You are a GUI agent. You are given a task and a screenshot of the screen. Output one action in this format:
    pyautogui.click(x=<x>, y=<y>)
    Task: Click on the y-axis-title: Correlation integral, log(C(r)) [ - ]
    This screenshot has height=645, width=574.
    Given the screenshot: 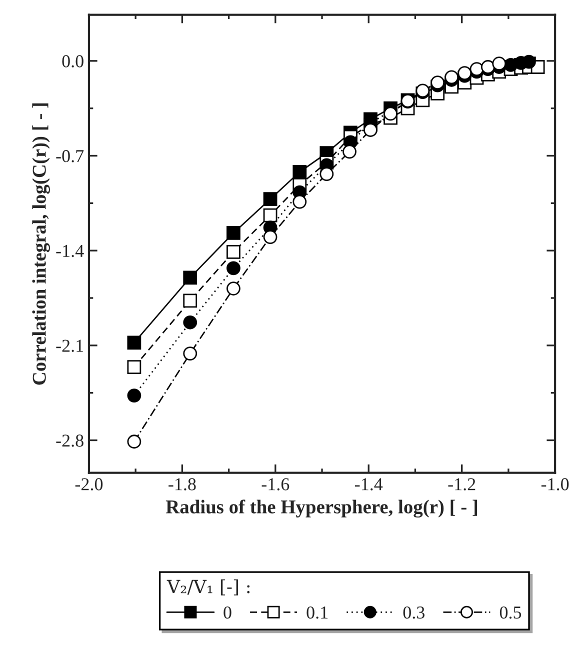 What is the action you would take?
    pyautogui.click(x=41, y=244)
    